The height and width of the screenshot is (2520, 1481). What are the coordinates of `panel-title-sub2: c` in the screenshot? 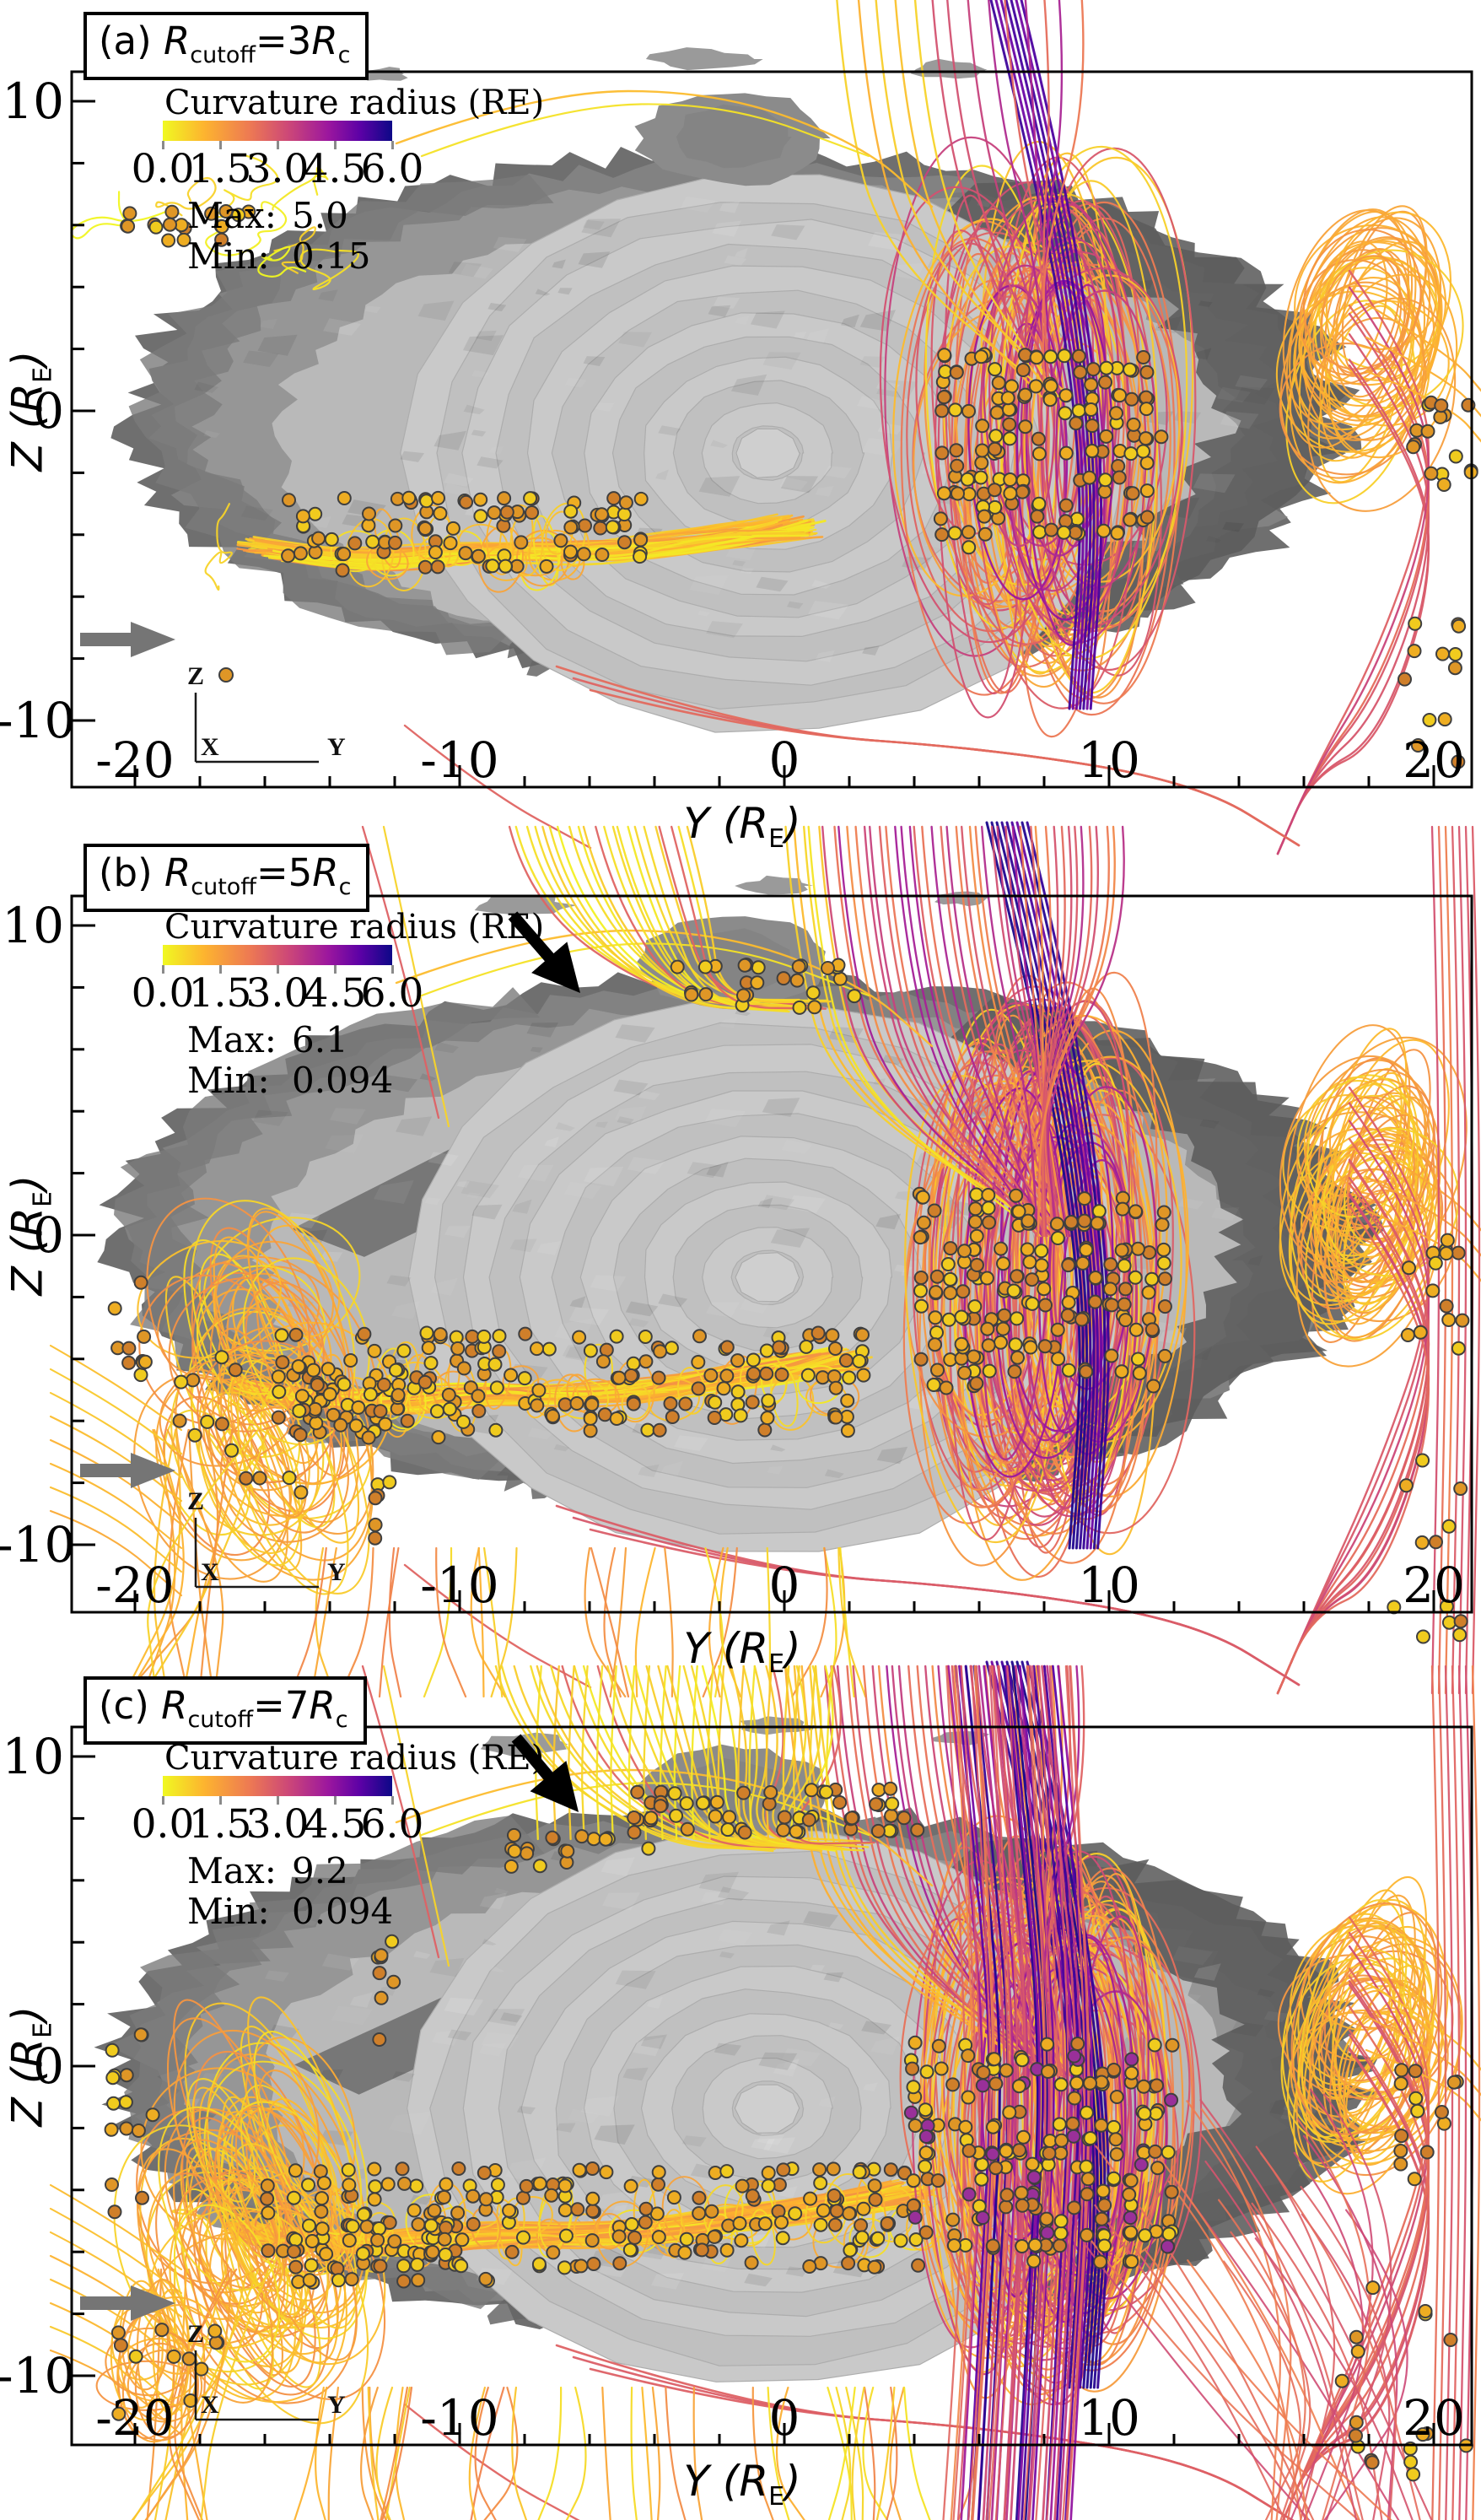 It's located at (342, 1720).